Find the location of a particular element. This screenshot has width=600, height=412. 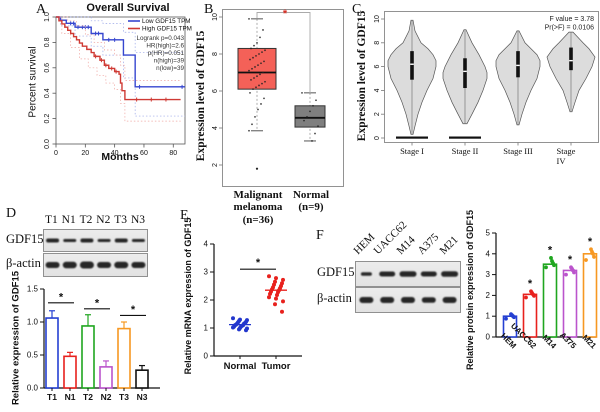

tick-label: 4 is located at coordinates (206, 244).